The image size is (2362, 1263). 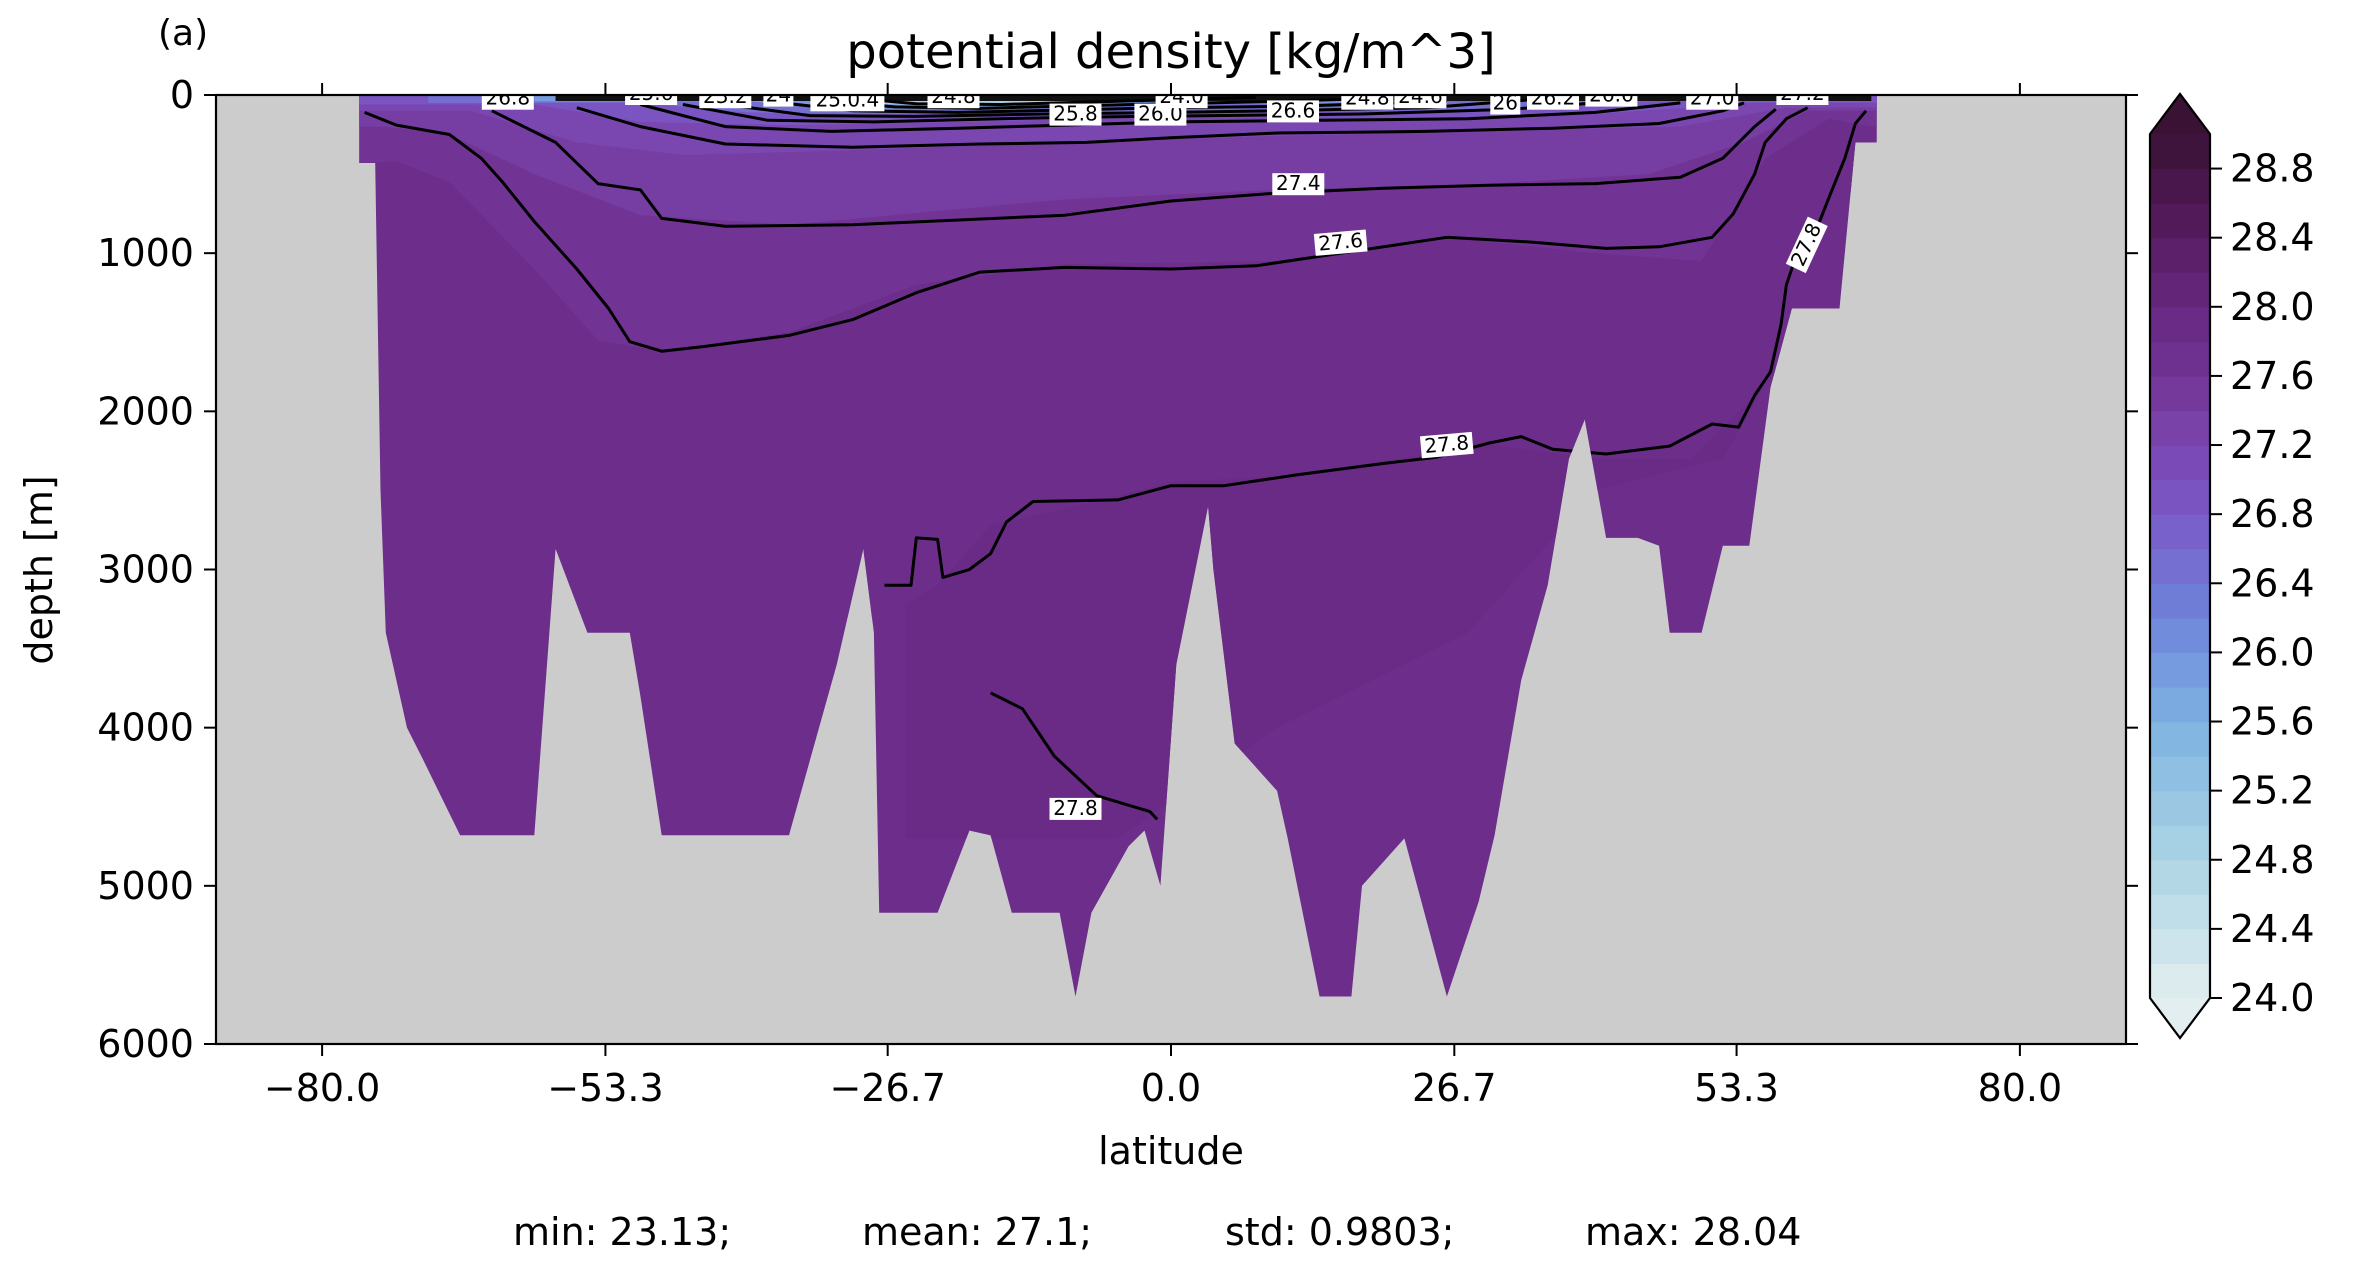 I want to click on colorbar-tick-label: 27.2, so click(x=2272, y=445).